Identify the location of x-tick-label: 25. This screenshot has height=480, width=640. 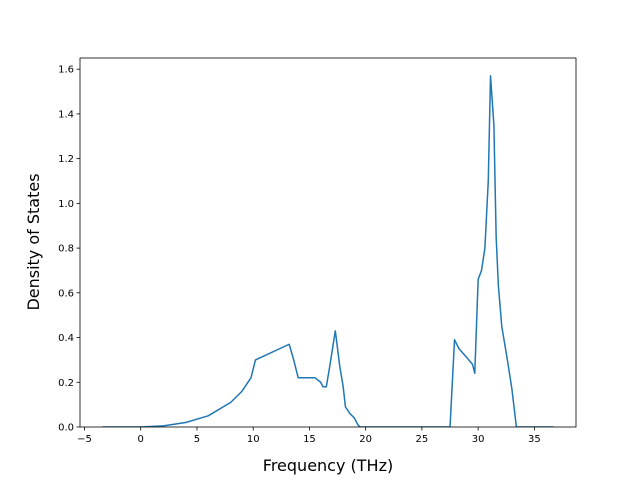
(422, 439).